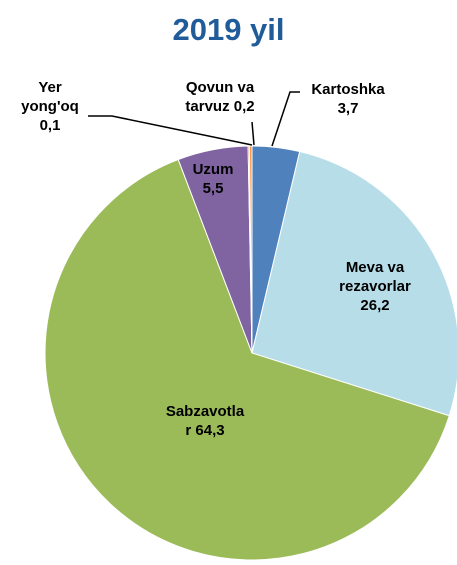 The image size is (457, 565). I want to click on slice-label: Meva va rezavorlar 26,2, so click(375, 286).